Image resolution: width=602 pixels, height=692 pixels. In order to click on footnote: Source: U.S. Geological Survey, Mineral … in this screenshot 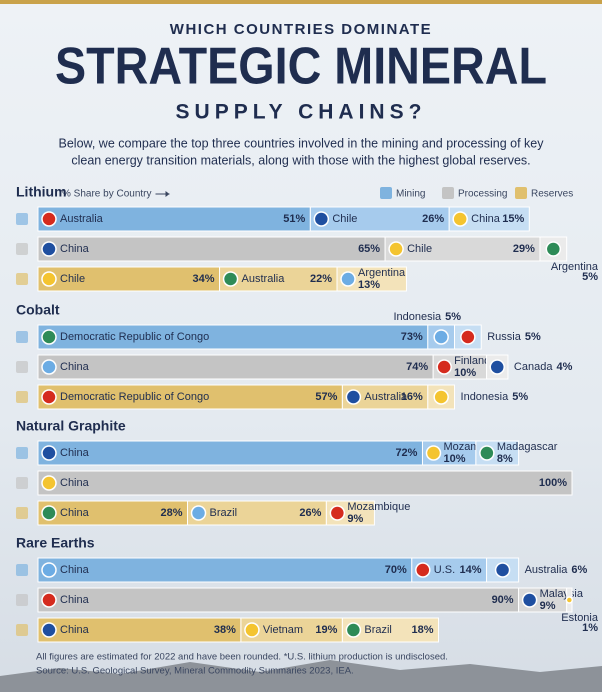, I will do `click(195, 671)`.